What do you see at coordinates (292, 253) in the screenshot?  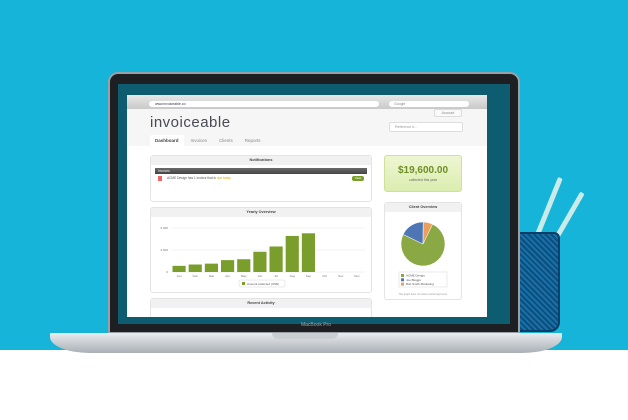 I see `bar-aug` at bounding box center [292, 253].